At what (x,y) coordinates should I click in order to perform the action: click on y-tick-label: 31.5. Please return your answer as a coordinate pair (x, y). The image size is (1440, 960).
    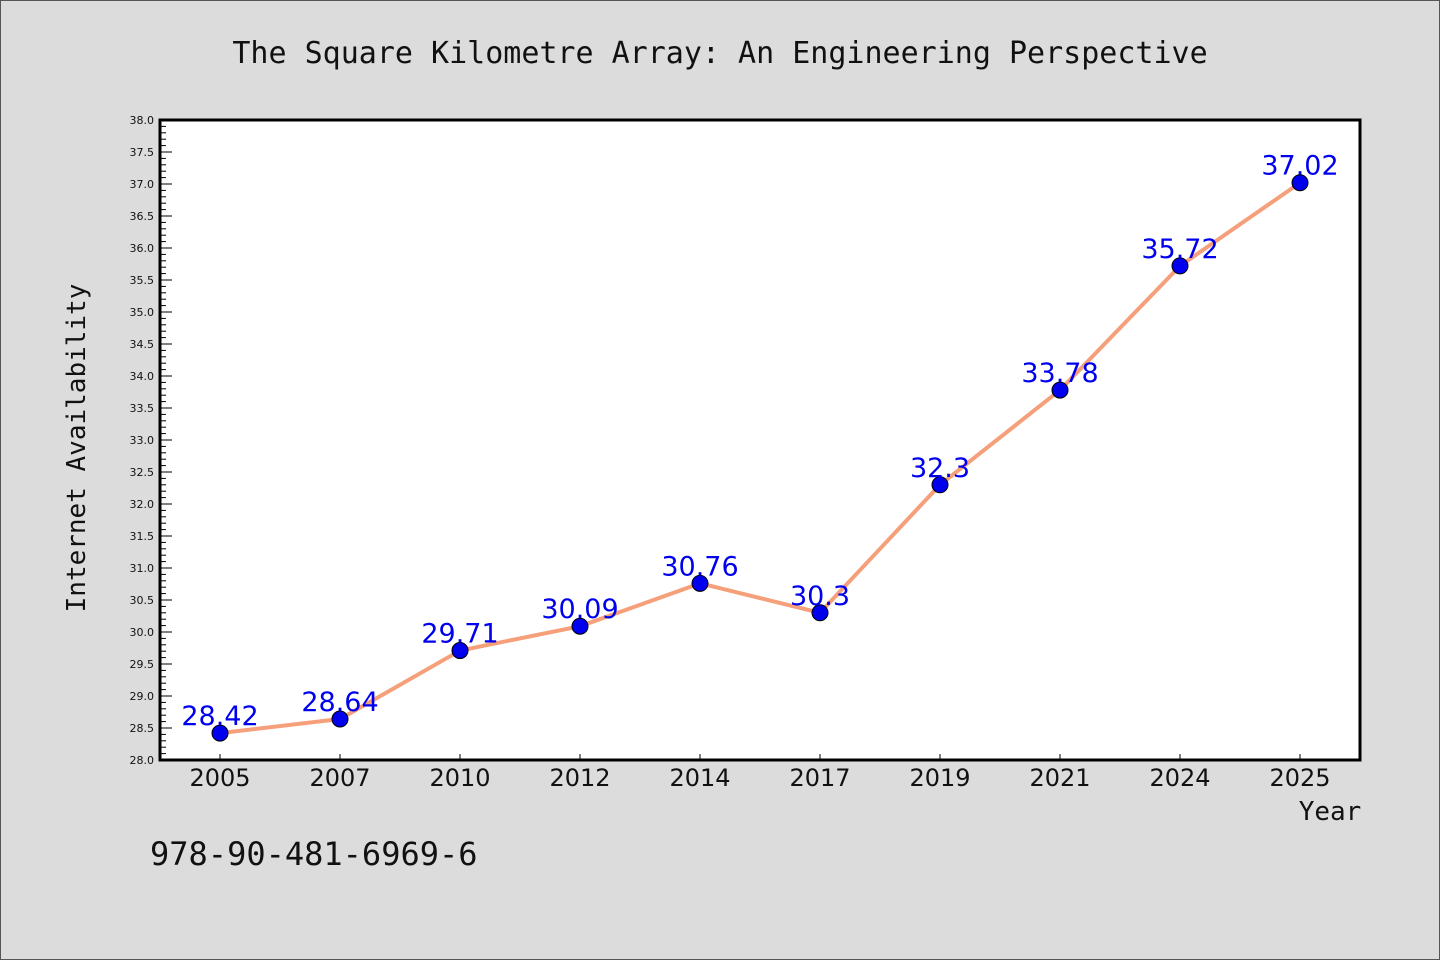
    Looking at the image, I should click on (142, 536).